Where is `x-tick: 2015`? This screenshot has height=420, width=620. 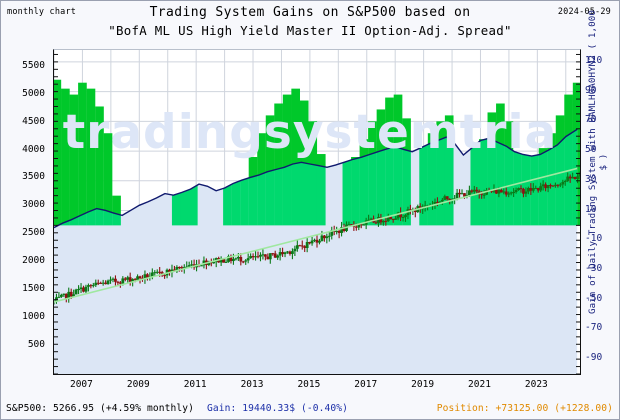 x-tick: 2015 is located at coordinates (309, 384).